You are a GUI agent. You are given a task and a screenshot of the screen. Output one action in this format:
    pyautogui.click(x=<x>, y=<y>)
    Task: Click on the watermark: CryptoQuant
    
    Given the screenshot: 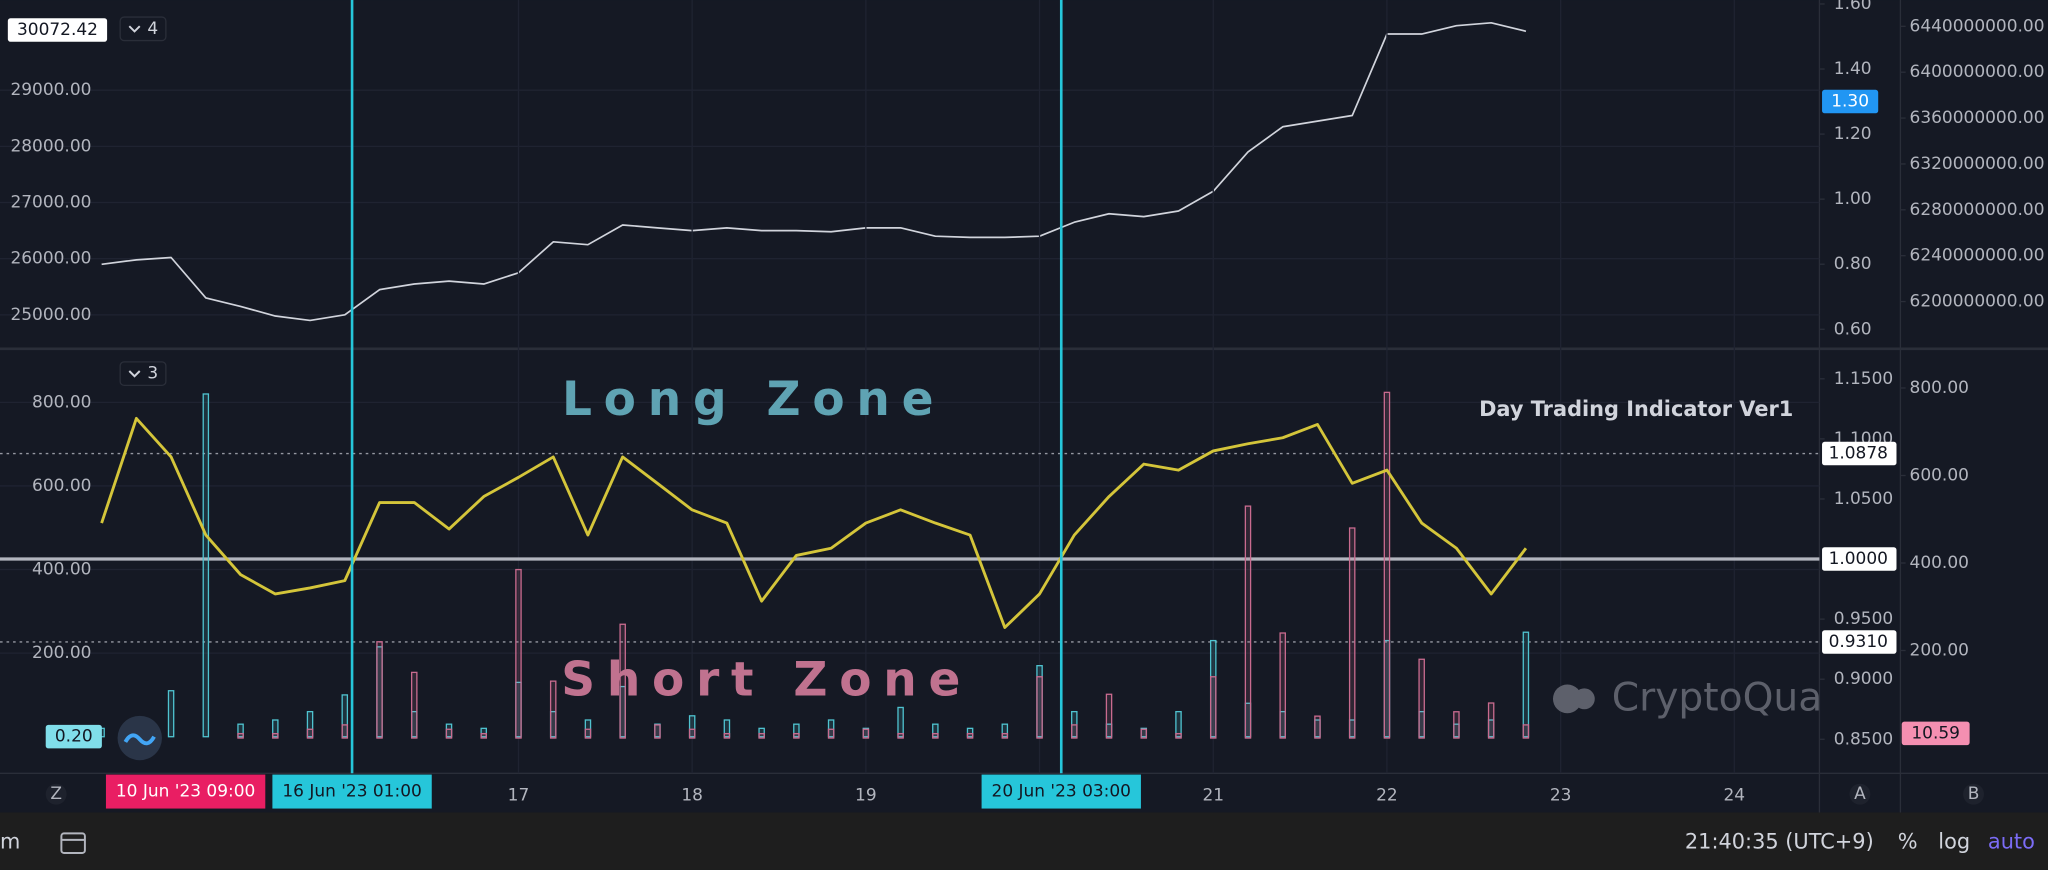 What is the action you would take?
    pyautogui.click(x=1707, y=698)
    